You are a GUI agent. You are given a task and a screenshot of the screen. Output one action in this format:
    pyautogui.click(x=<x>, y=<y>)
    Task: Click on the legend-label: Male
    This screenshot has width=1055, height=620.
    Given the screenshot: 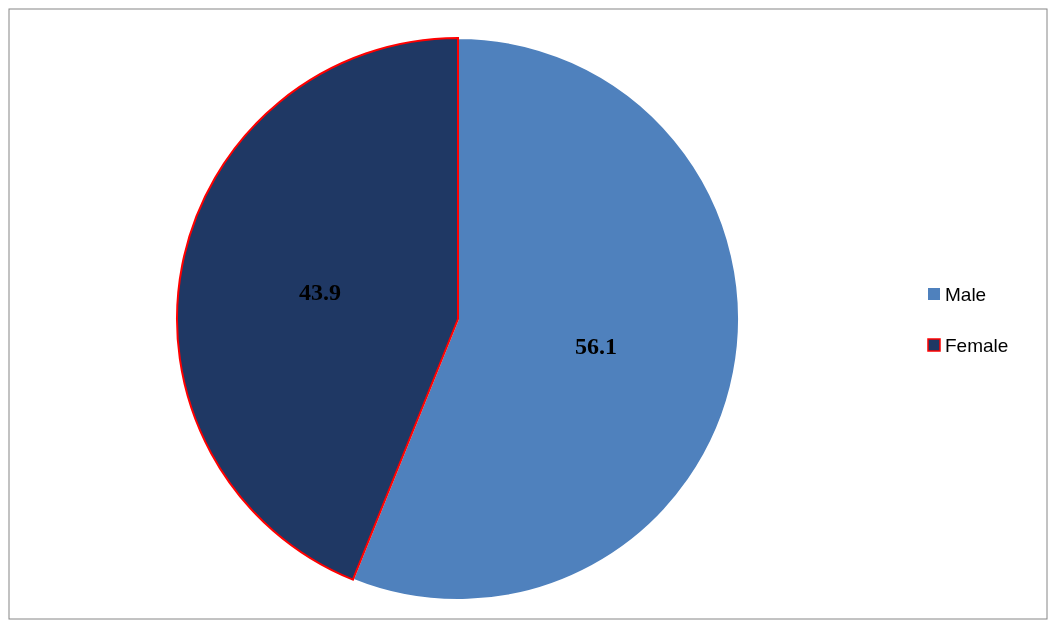 What is the action you would take?
    pyautogui.click(x=966, y=294)
    